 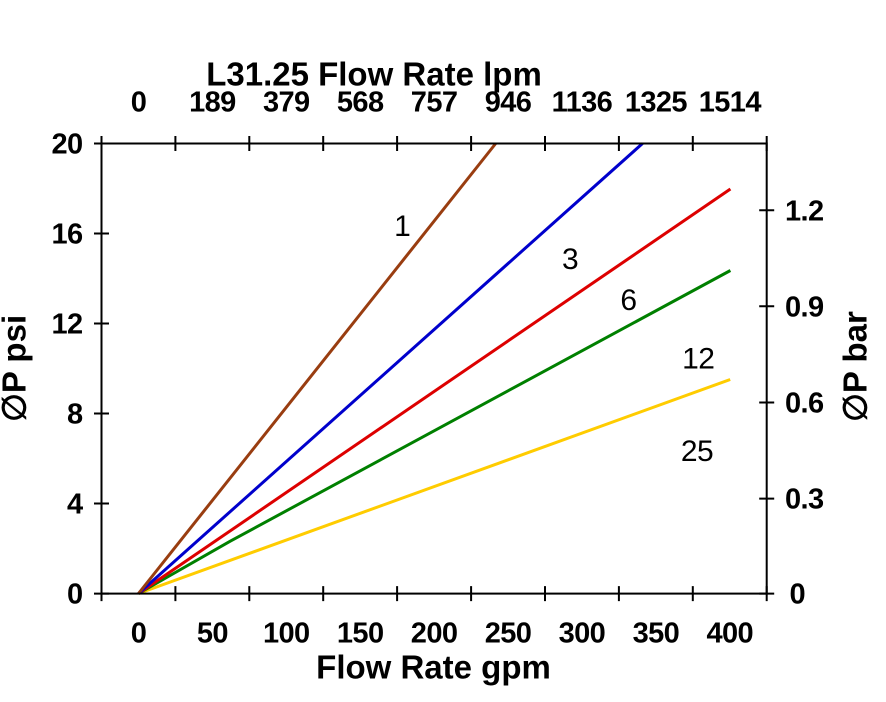 What do you see at coordinates (434, 633) in the screenshot?
I see `svg-text: 200` at bounding box center [434, 633].